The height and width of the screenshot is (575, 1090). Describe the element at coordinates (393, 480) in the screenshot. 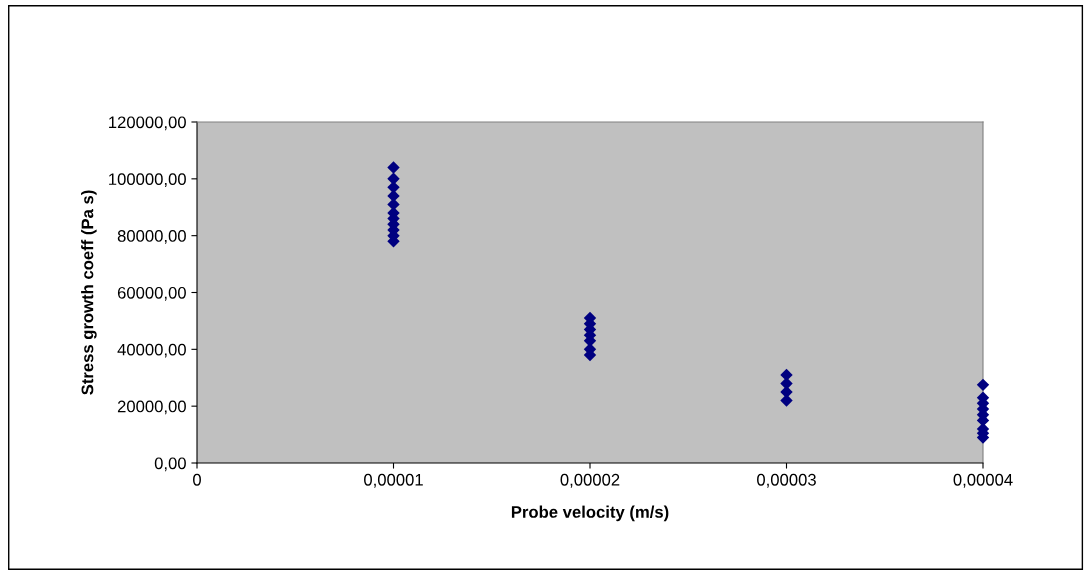

I see `x-tick-label: 0,00001` at that location.